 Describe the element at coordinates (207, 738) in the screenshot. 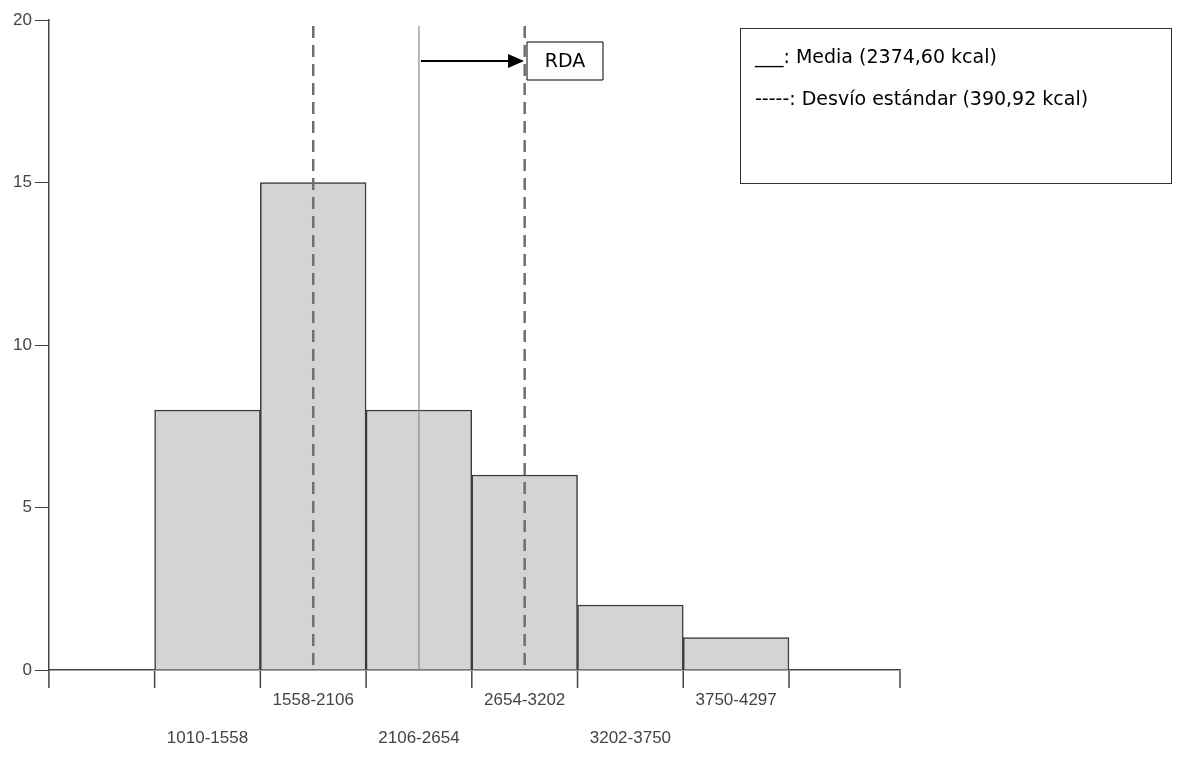

I see `x-tick-label: 1010-1558` at that location.